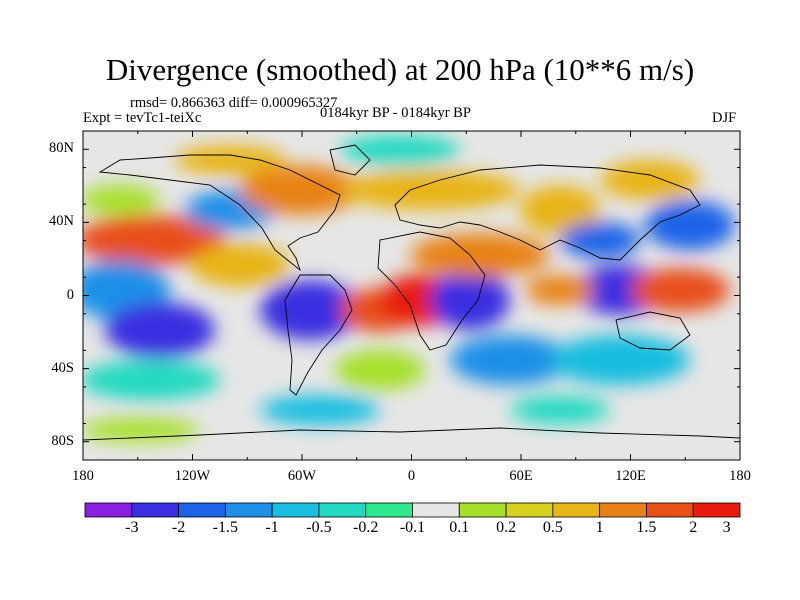 Image resolution: width=800 pixels, height=600 pixels. Describe the element at coordinates (234, 103) in the screenshot. I see `stats-text: rmsd= 0.866363 diff= 0.000965327` at that location.